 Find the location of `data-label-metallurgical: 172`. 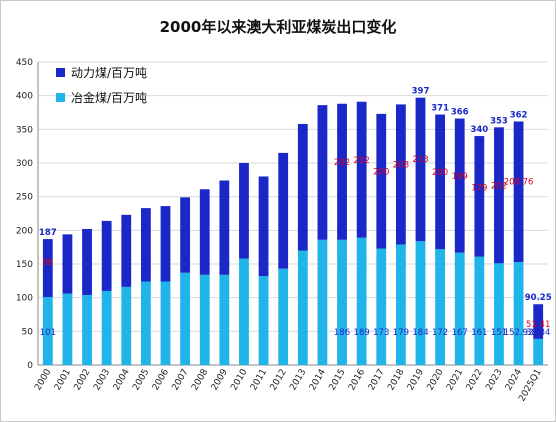

data-label-metallurgical: 172 is located at coordinates (440, 333).